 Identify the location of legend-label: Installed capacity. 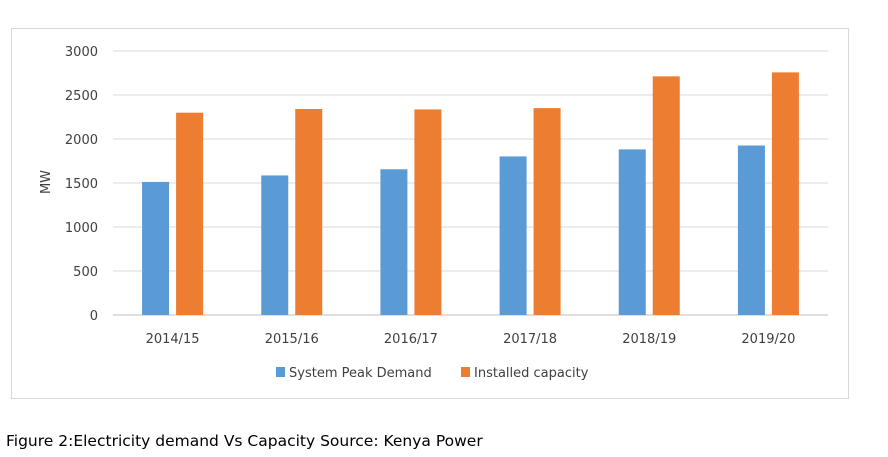
(531, 373).